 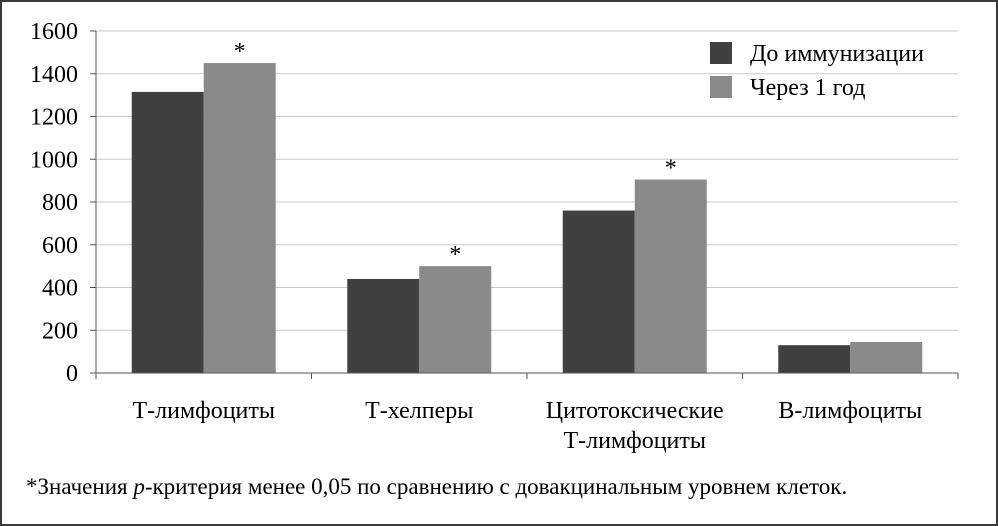 I want to click on legend-label: Через 1 год, so click(x=807, y=88).